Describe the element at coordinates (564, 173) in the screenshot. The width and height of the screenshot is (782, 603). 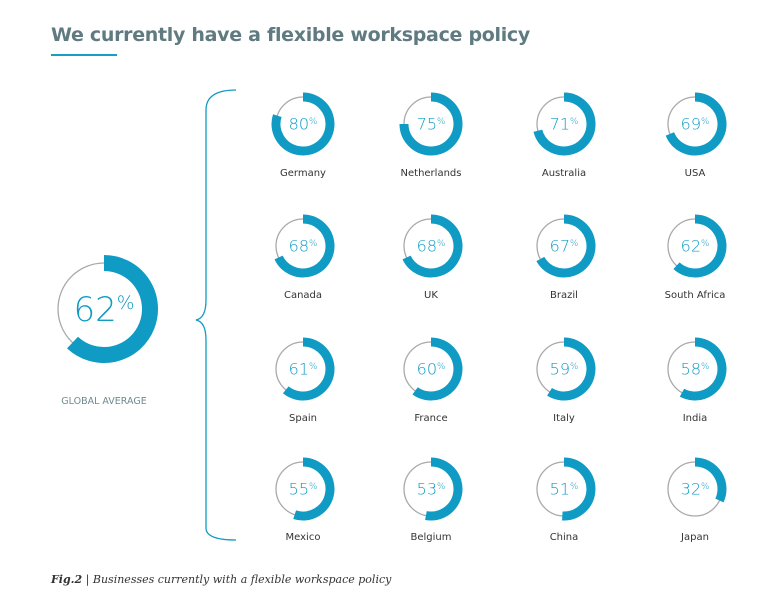
I see `donut-label: Australia` at that location.